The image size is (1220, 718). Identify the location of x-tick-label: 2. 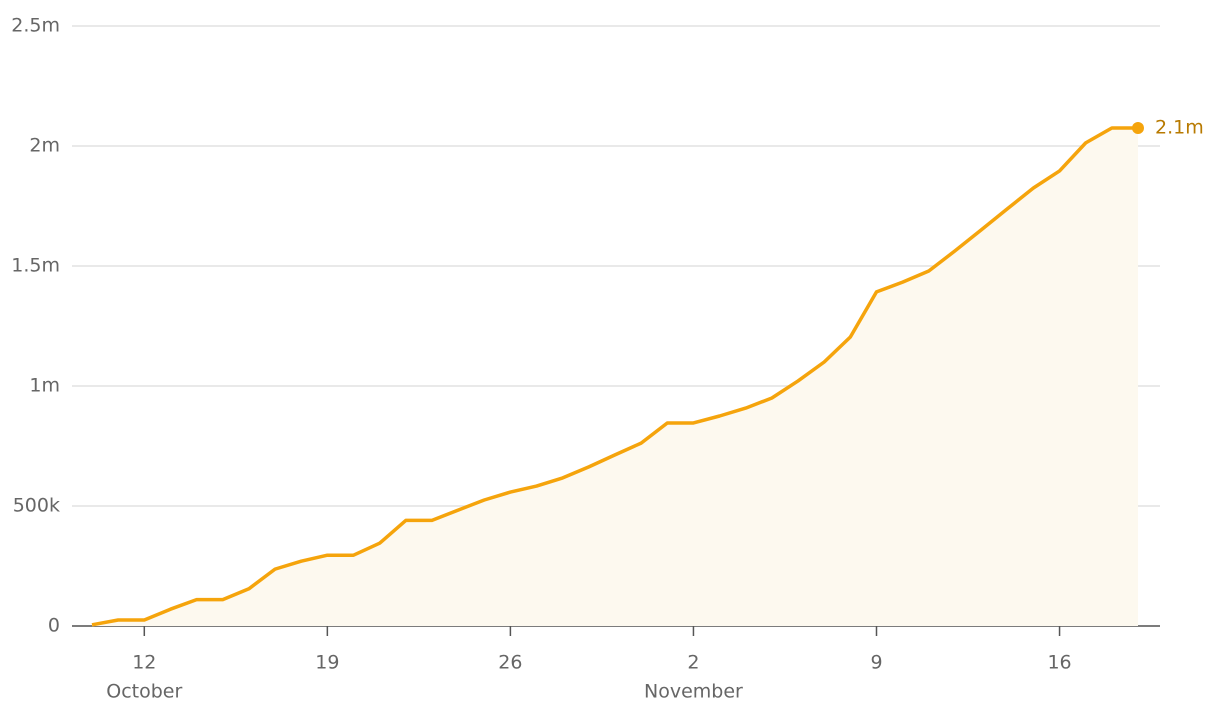
(693, 663).